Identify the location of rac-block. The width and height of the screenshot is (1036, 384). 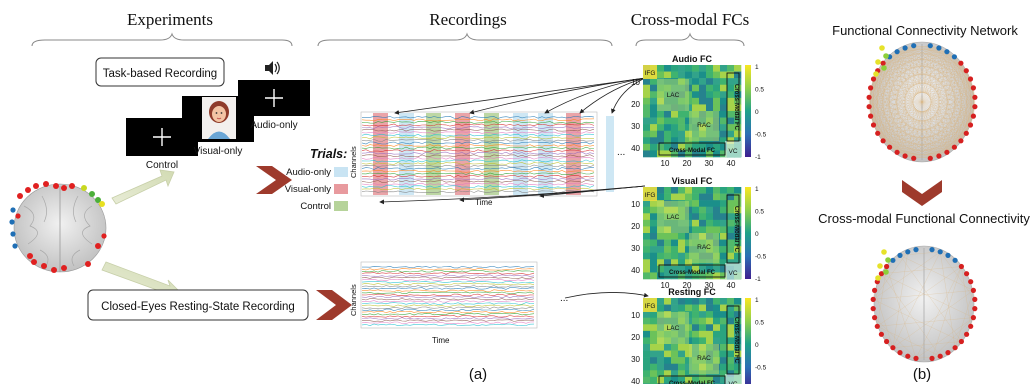
(704, 248).